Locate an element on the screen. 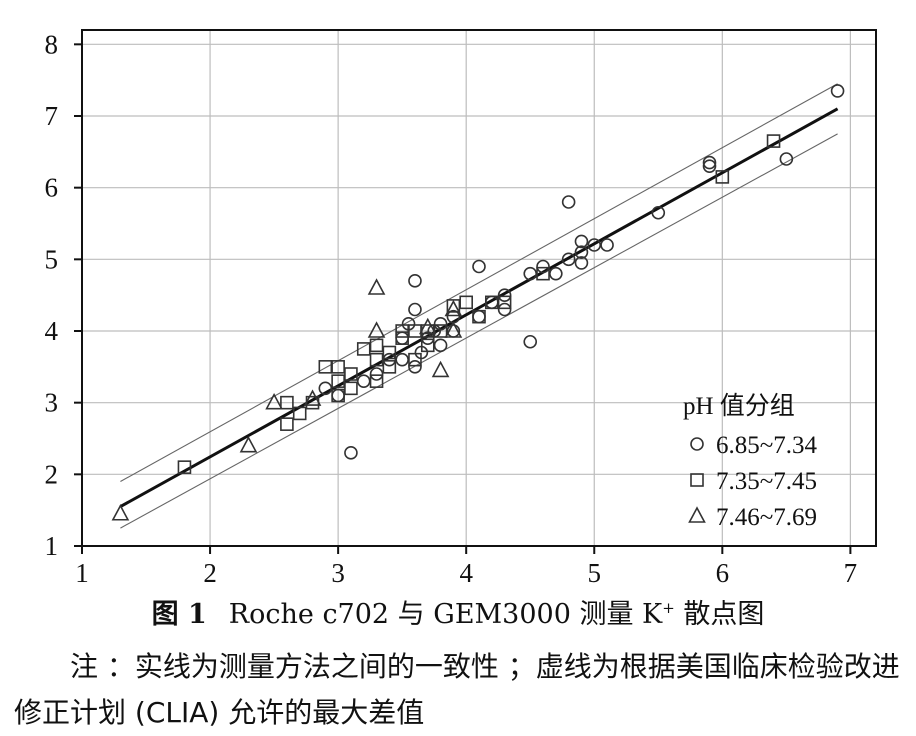 The width and height of the screenshot is (916, 736). legend-label: 7.35~7.45 is located at coordinates (766, 481).